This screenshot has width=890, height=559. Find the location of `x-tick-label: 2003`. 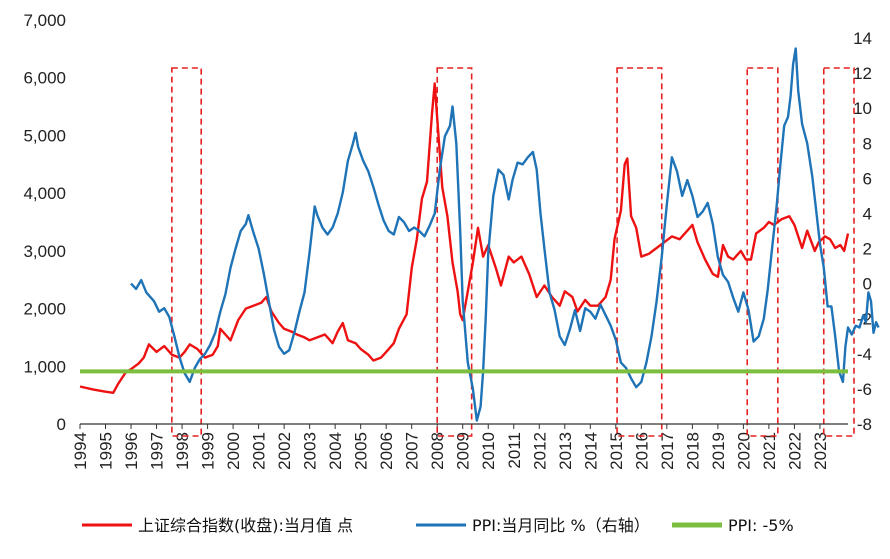

x-tick-label: 2003 is located at coordinates (310, 451).